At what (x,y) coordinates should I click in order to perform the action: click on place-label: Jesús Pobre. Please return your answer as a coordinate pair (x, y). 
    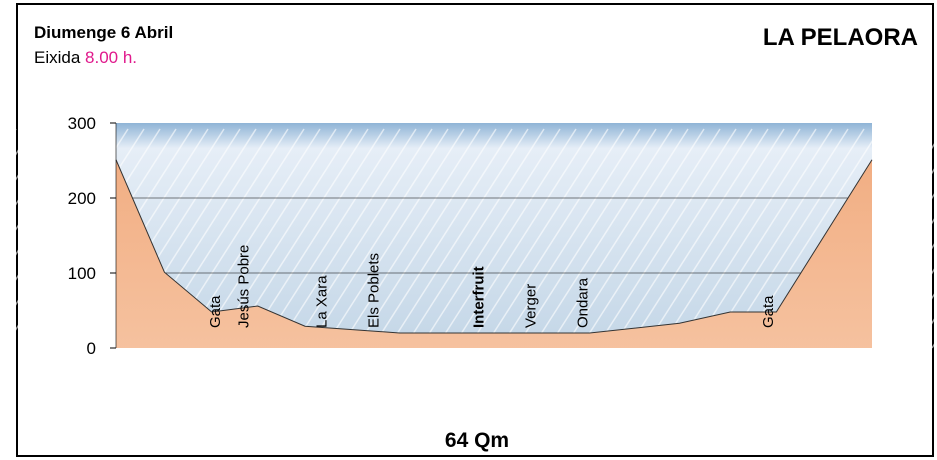
    Looking at the image, I should click on (243, 286).